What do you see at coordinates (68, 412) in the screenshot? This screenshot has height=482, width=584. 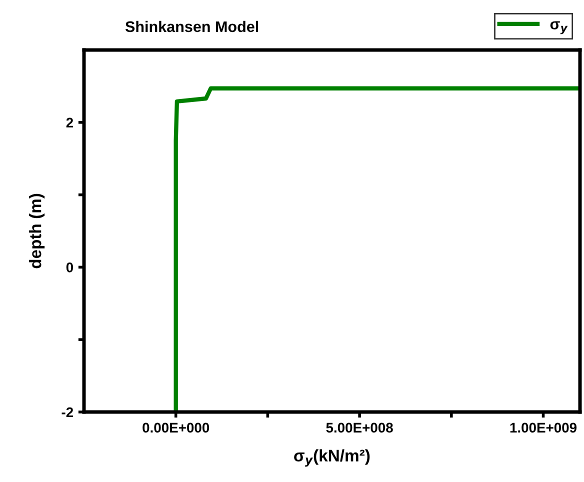 I see `y-tick-label: -2` at bounding box center [68, 412].